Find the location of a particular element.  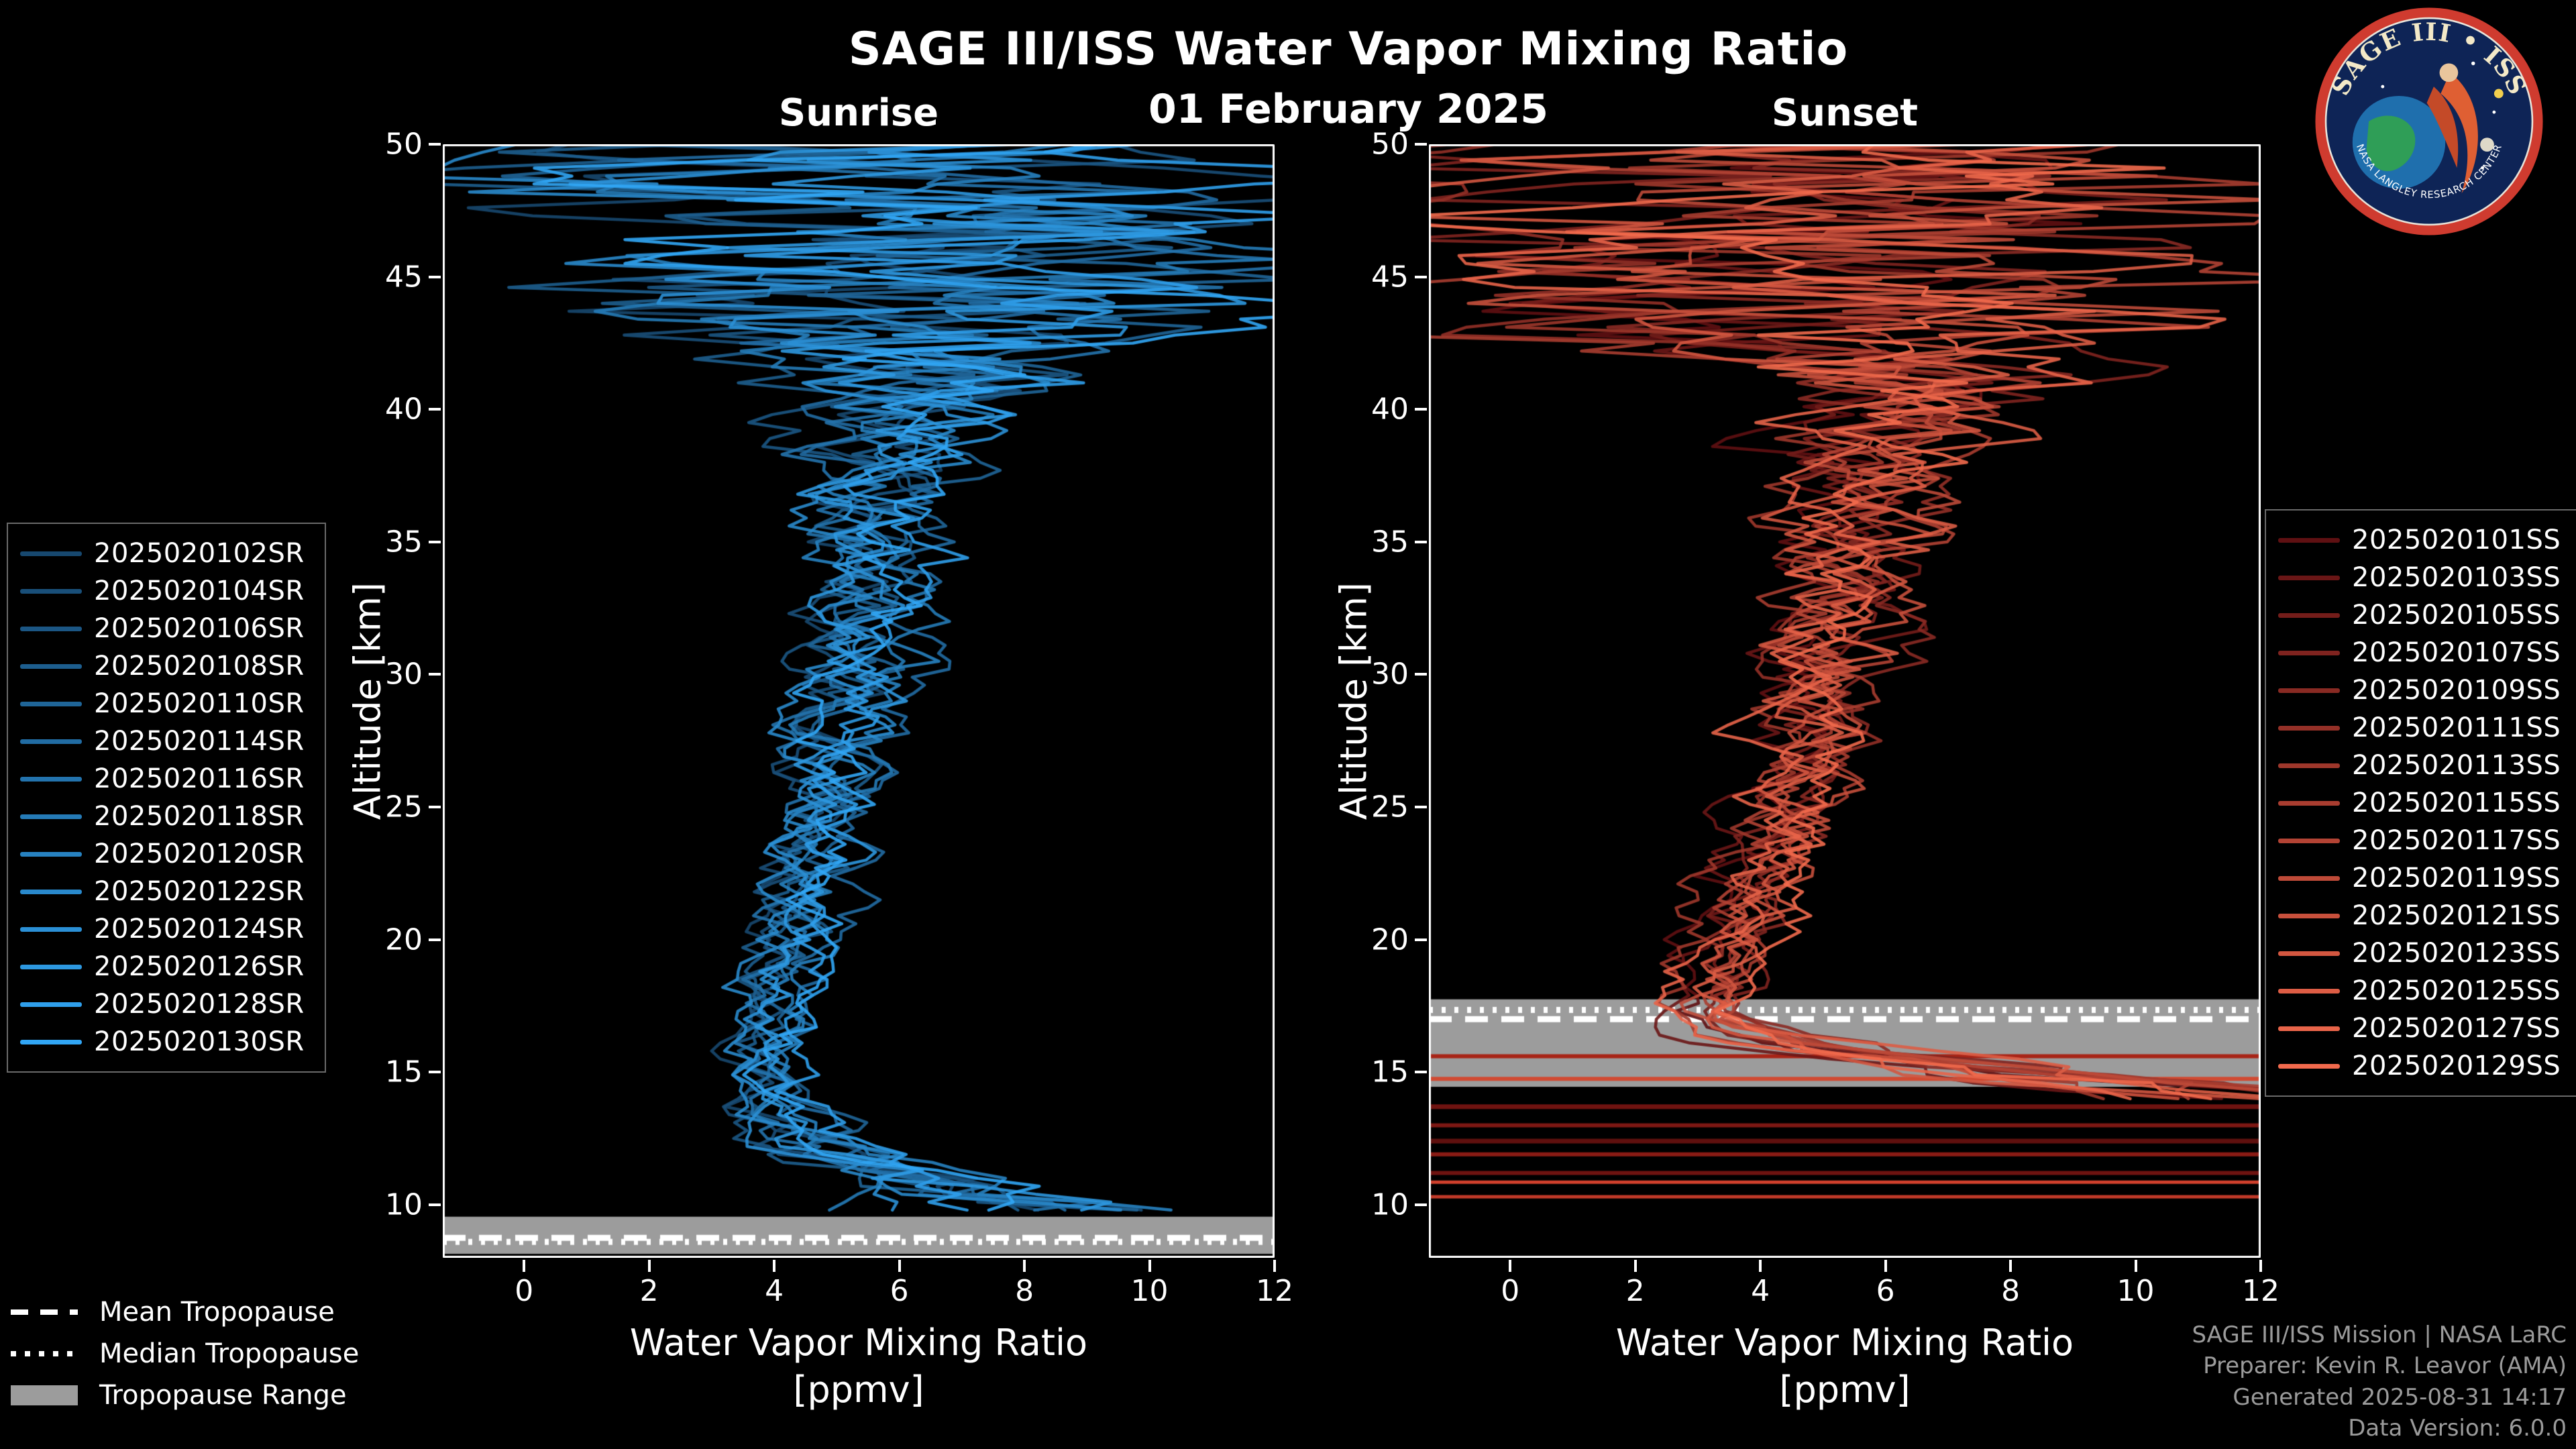

y-tick-label: 30 is located at coordinates (1390, 674).